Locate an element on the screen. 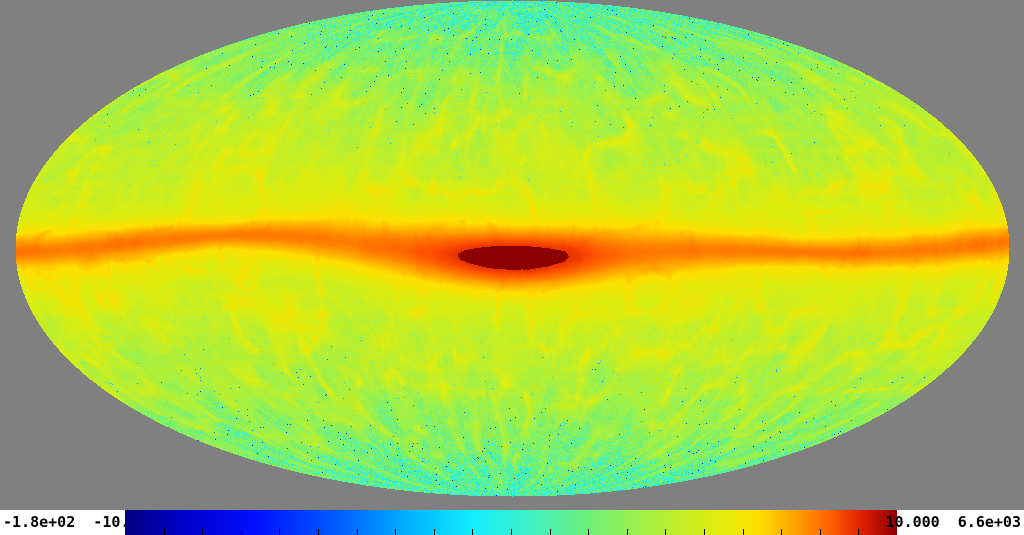 The height and width of the screenshot is (535, 1024). colorbar-gradient is located at coordinates (511, 522).